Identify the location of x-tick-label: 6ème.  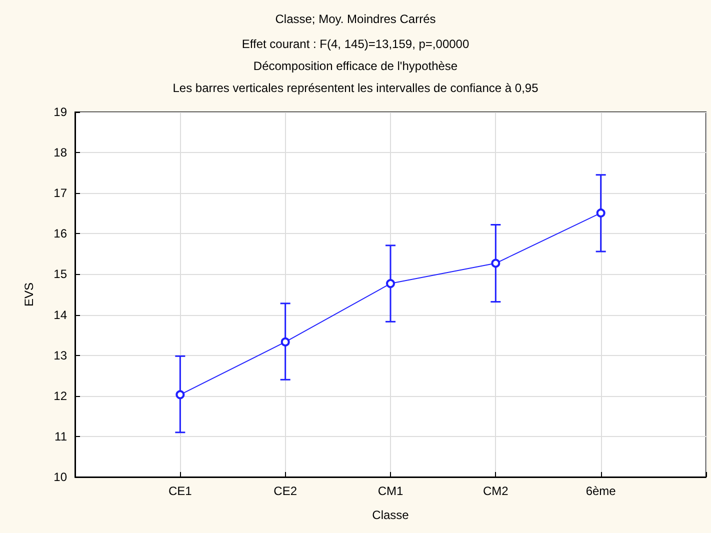
(601, 491).